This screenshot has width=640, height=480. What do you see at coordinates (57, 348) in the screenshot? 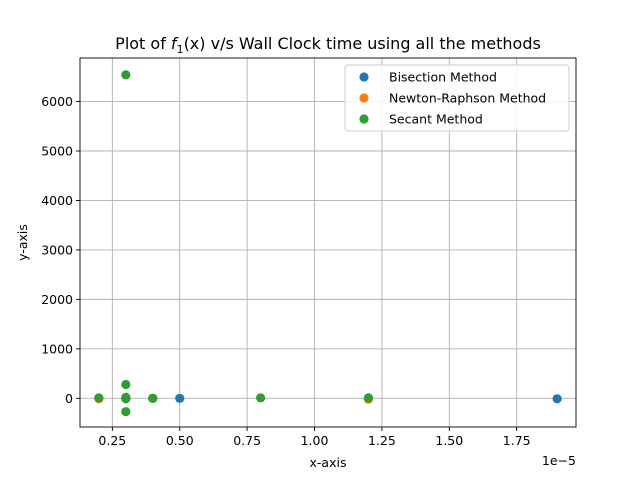
I see `y-tick-label: 1000` at bounding box center [57, 348].